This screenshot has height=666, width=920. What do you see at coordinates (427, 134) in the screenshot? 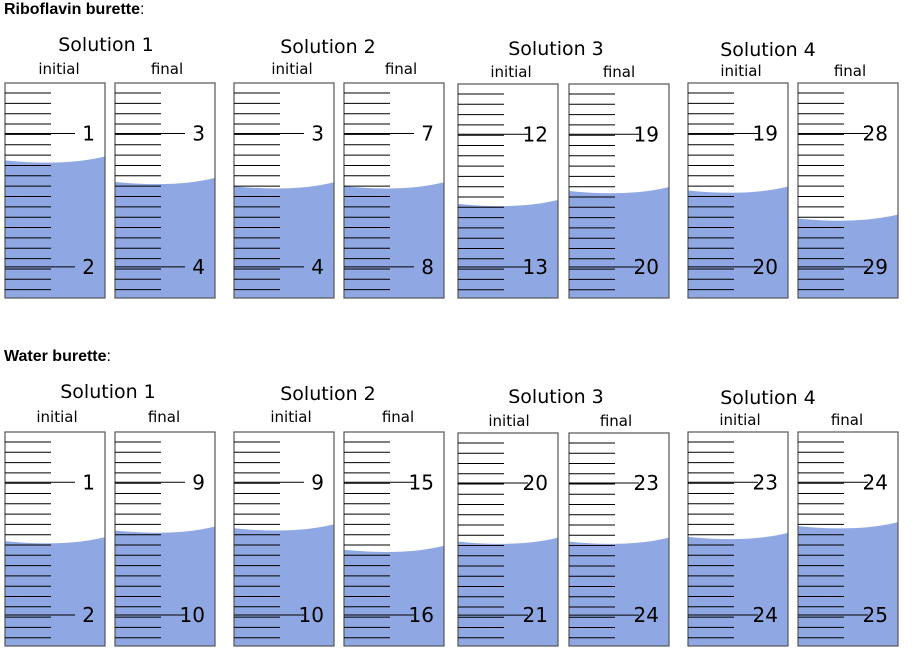
I see `riboflavin-s2-final-upper-label: 7` at bounding box center [427, 134].